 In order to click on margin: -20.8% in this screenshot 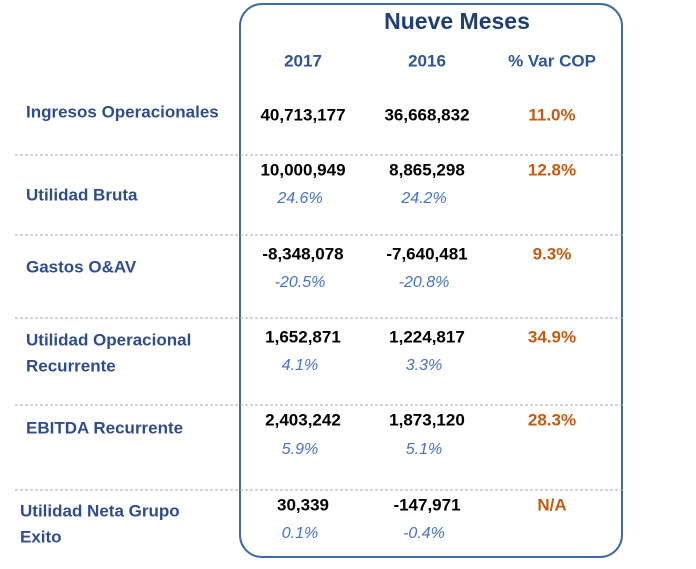, I will do `click(424, 282)`.